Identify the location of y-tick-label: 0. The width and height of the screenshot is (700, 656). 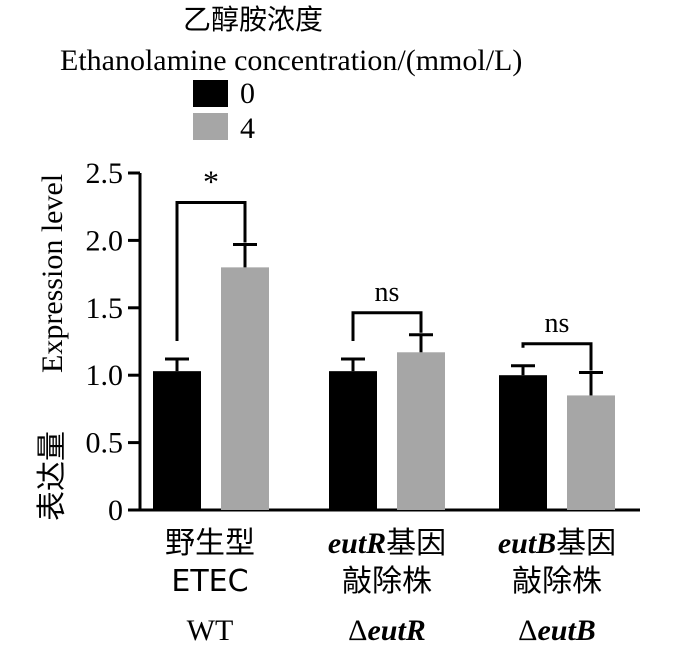
(115, 510).